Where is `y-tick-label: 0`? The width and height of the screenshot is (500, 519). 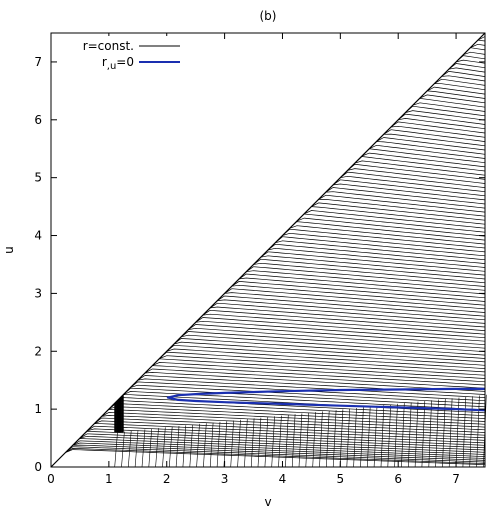 y-tick-label: 0 is located at coordinates (38, 467).